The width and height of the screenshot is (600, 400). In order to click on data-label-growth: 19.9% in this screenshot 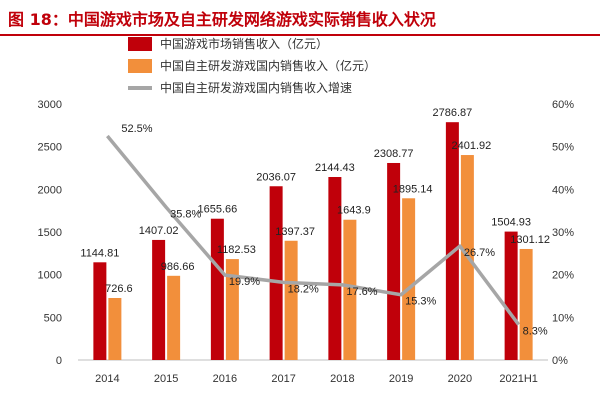, I will do `click(244, 282)`.